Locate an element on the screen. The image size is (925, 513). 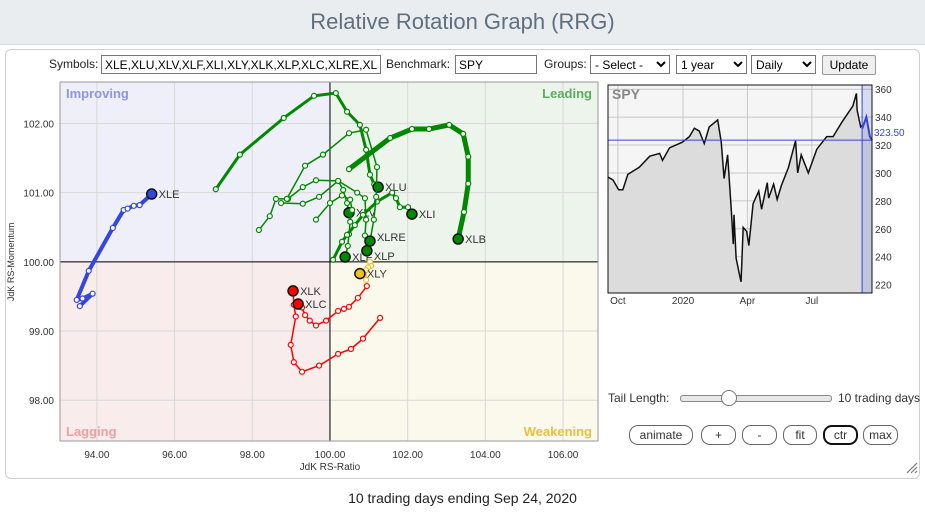
x-tick-label: 96.00 is located at coordinates (174, 455).